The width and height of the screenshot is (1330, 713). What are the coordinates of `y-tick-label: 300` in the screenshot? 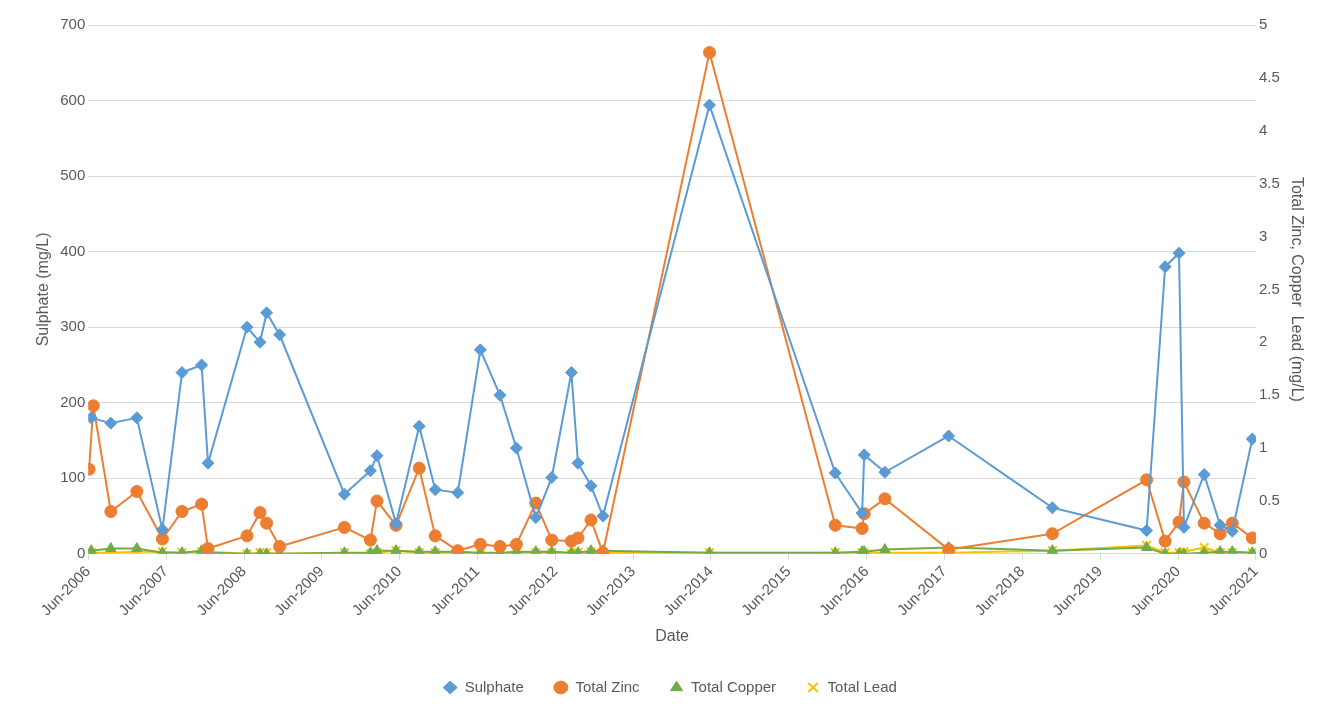 It's located at (73, 326).